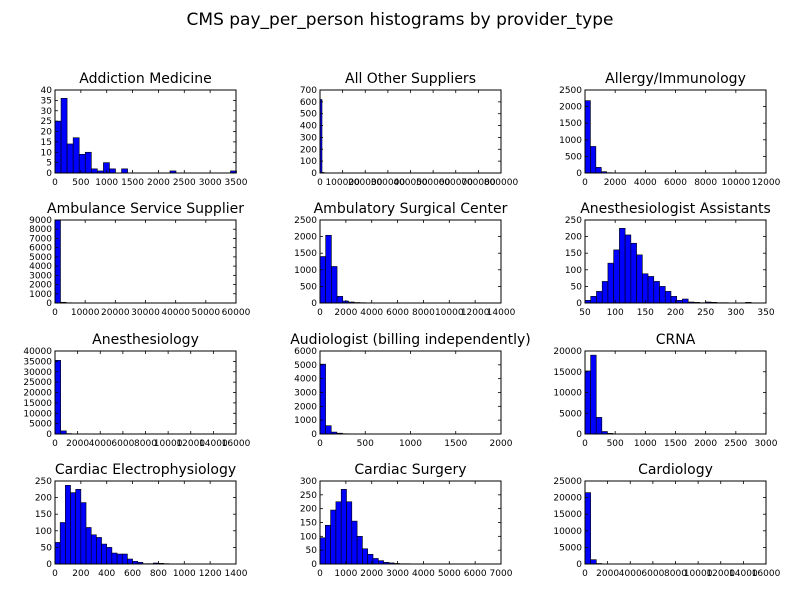 Image resolution: width=800 pixels, height=600 pixels. Describe the element at coordinates (305, 352) in the screenshot. I see `y-tick-label: 6000` at that location.